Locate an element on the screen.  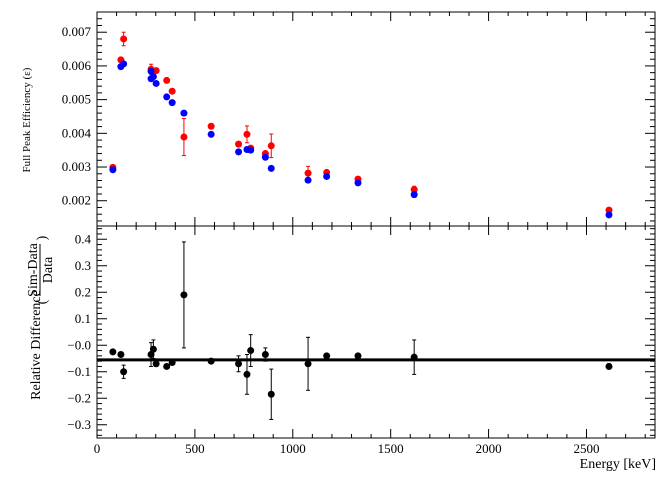
fraction-left-paren: ( is located at coordinates (42, 301).